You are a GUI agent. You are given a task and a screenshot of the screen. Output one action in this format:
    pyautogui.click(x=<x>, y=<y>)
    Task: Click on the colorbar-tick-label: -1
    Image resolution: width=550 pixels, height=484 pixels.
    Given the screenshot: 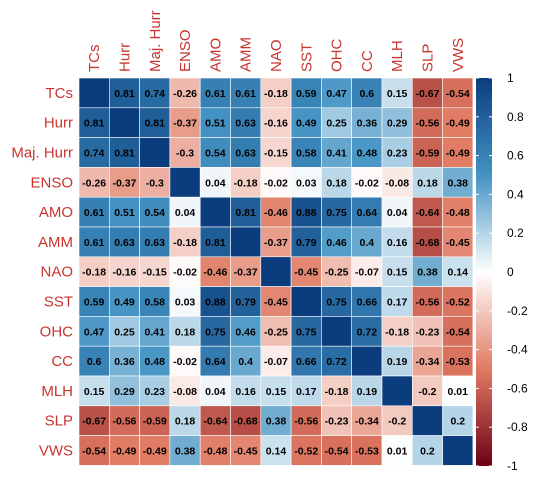 What is the action you would take?
    pyautogui.click(x=512, y=466)
    